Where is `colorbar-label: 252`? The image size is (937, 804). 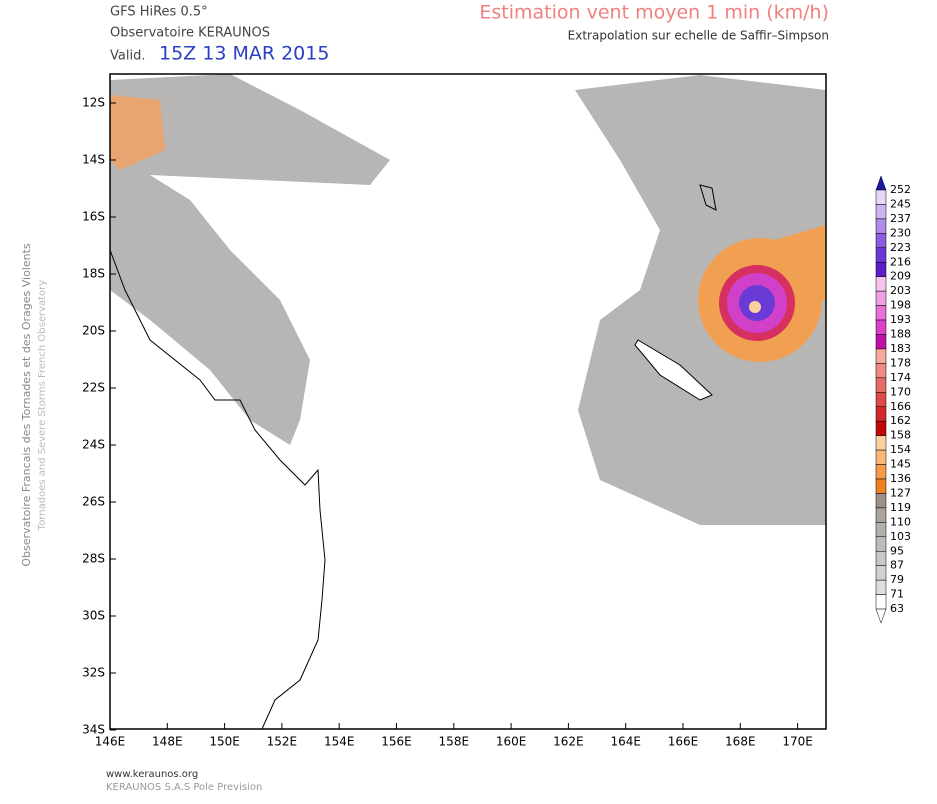 colorbar-label: 252 is located at coordinates (900, 189).